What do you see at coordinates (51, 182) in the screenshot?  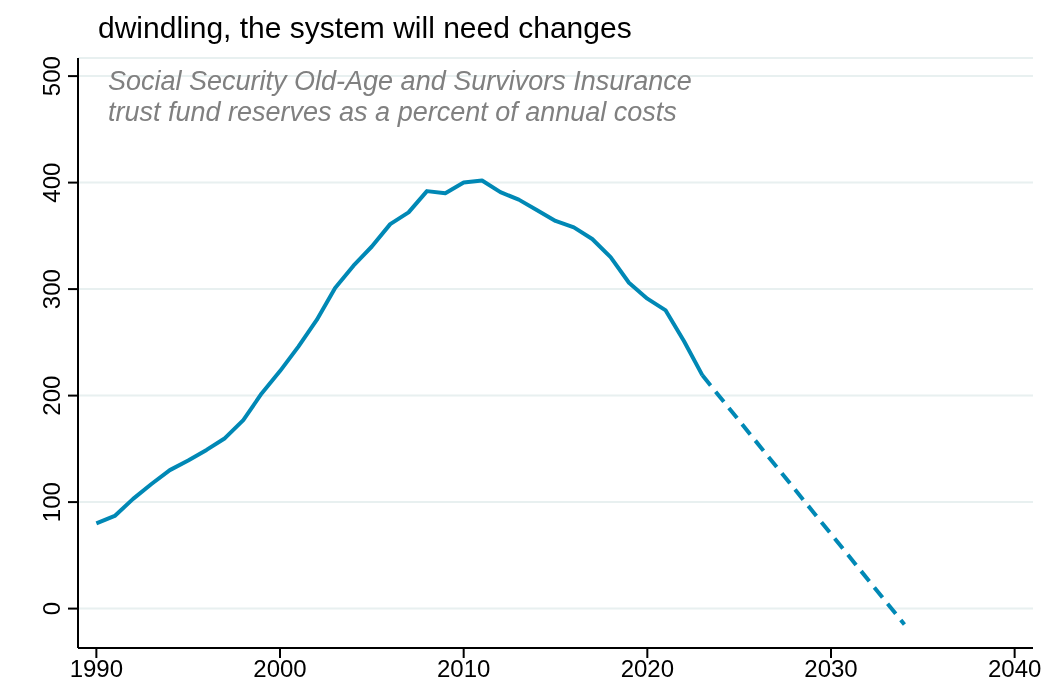 I see `y-tick-label: 400` at bounding box center [51, 182].